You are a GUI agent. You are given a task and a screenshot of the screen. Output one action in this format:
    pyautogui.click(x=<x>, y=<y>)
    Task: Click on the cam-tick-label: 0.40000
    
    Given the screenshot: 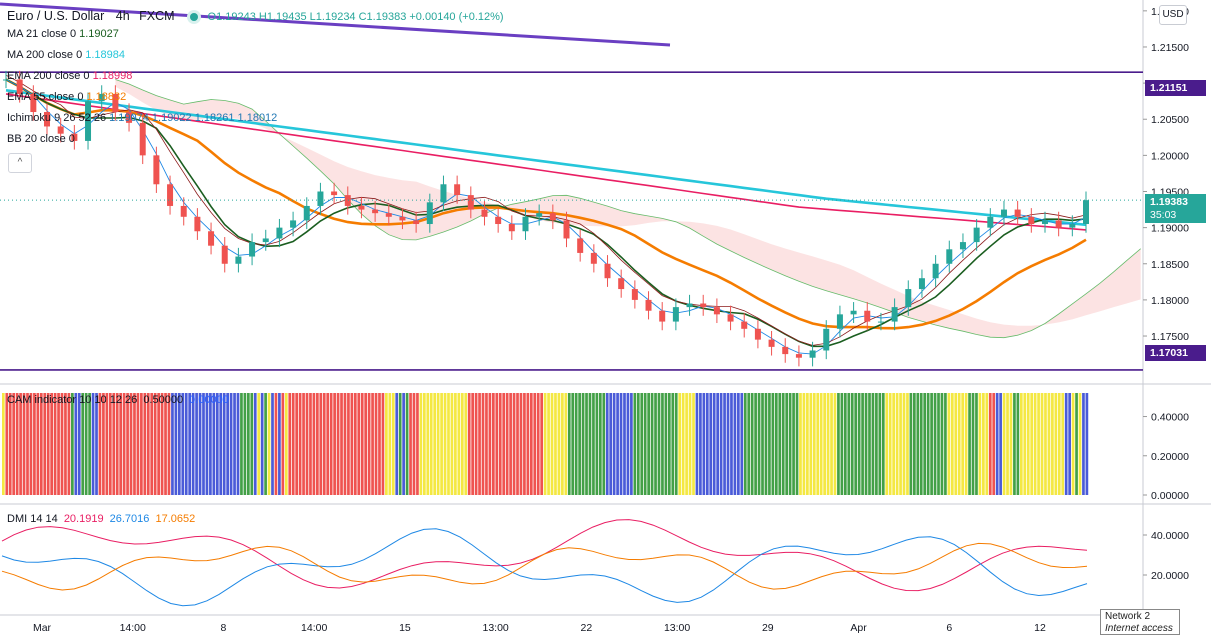 What is the action you would take?
    pyautogui.click(x=1170, y=418)
    